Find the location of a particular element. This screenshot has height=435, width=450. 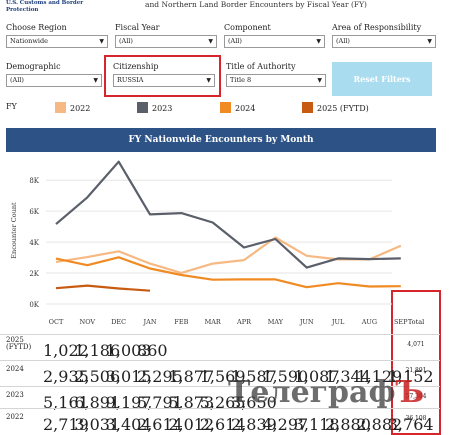

citizenship-highlight-box is located at coordinates (162, 76).